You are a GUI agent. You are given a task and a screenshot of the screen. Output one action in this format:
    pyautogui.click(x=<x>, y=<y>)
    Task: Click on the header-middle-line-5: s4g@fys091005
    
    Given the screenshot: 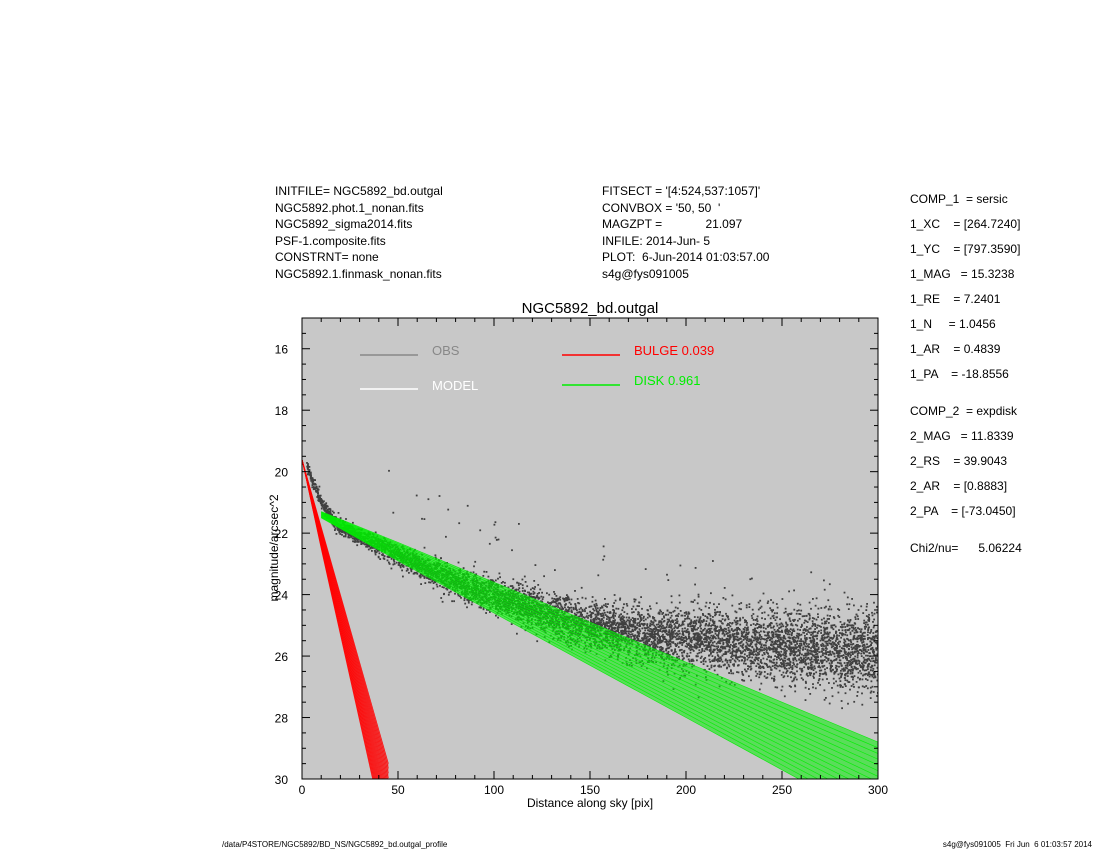 What is the action you would take?
    pyautogui.click(x=645, y=273)
    